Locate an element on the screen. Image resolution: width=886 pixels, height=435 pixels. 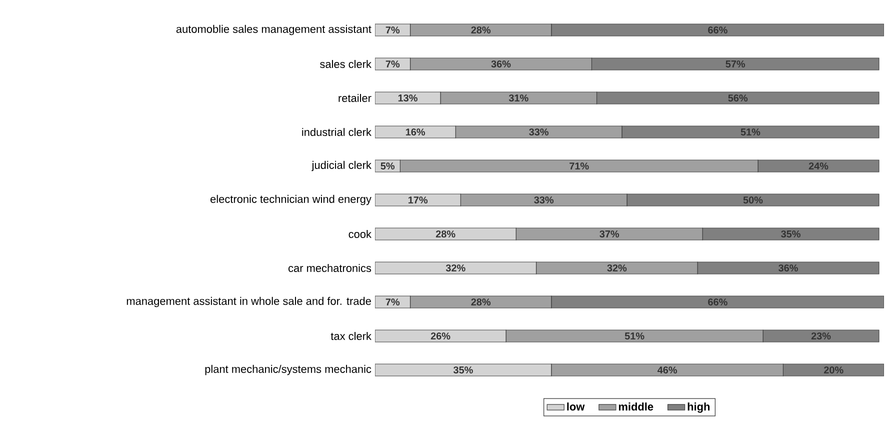
legend-label: middle is located at coordinates (636, 406).